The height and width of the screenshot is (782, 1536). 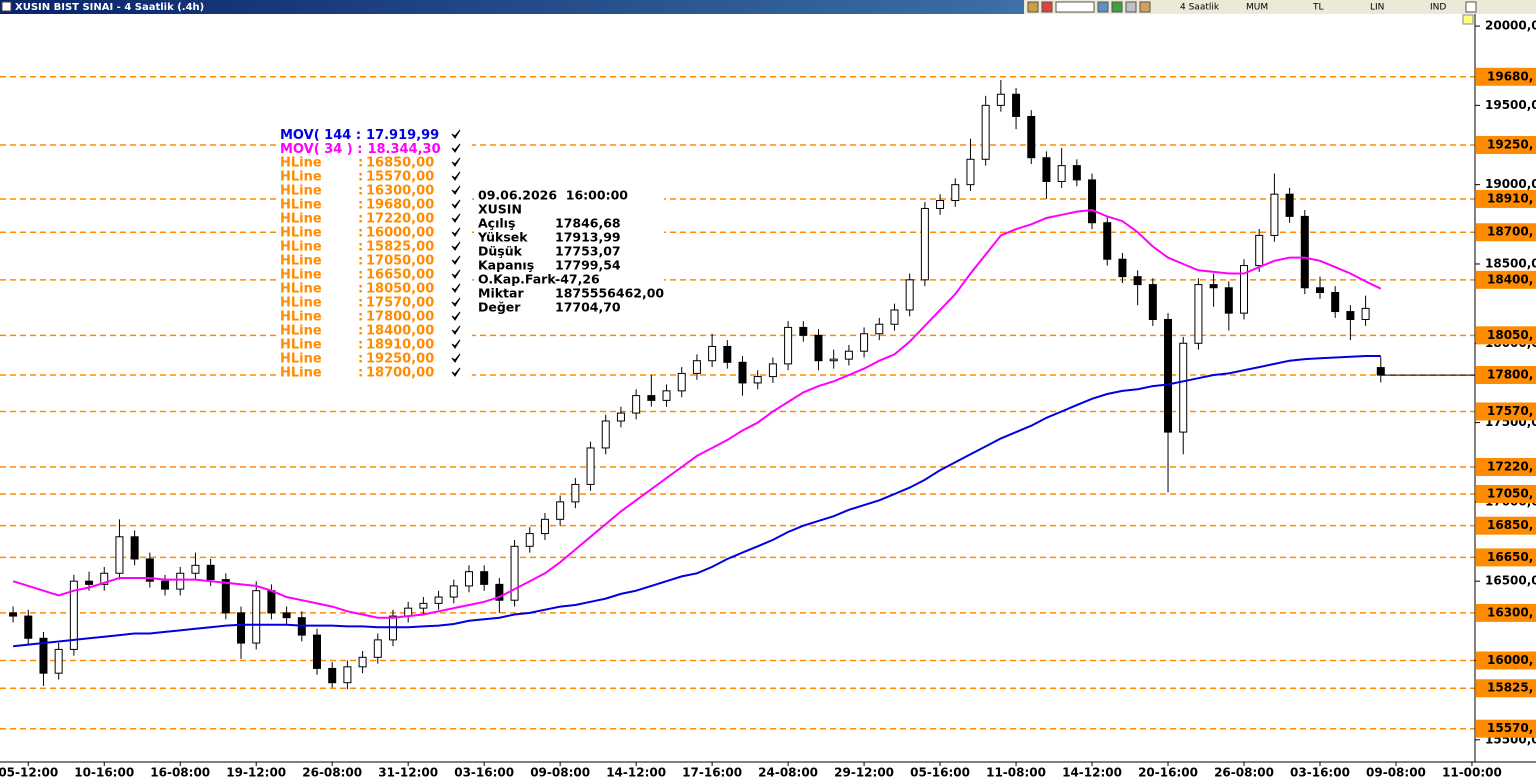 I want to click on x-tick-label: 29-12:00, so click(x=864, y=773).